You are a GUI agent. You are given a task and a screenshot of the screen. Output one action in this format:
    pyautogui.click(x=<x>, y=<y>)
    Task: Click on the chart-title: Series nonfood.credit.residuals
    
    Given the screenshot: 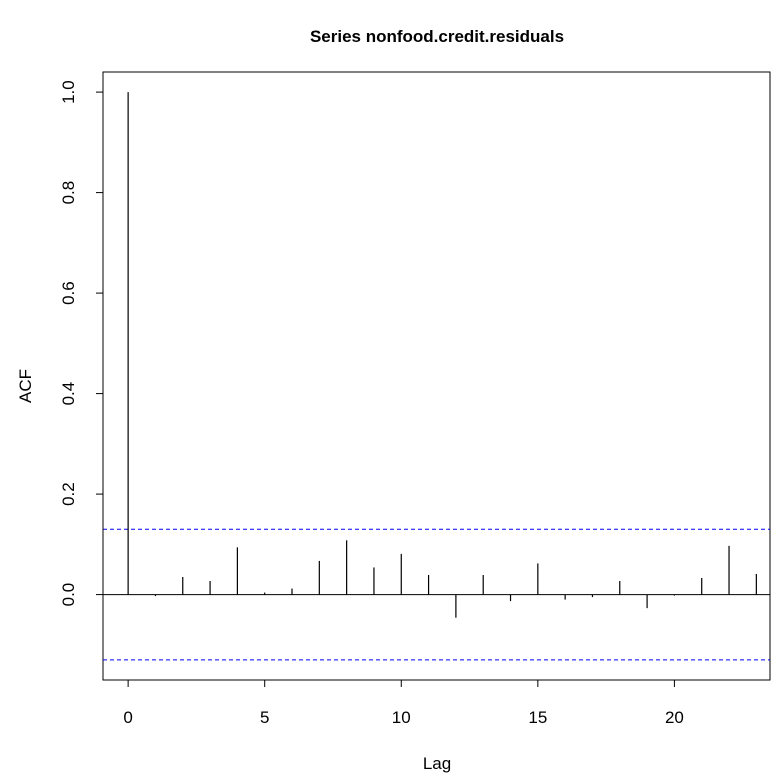 What is the action you would take?
    pyautogui.click(x=437, y=36)
    